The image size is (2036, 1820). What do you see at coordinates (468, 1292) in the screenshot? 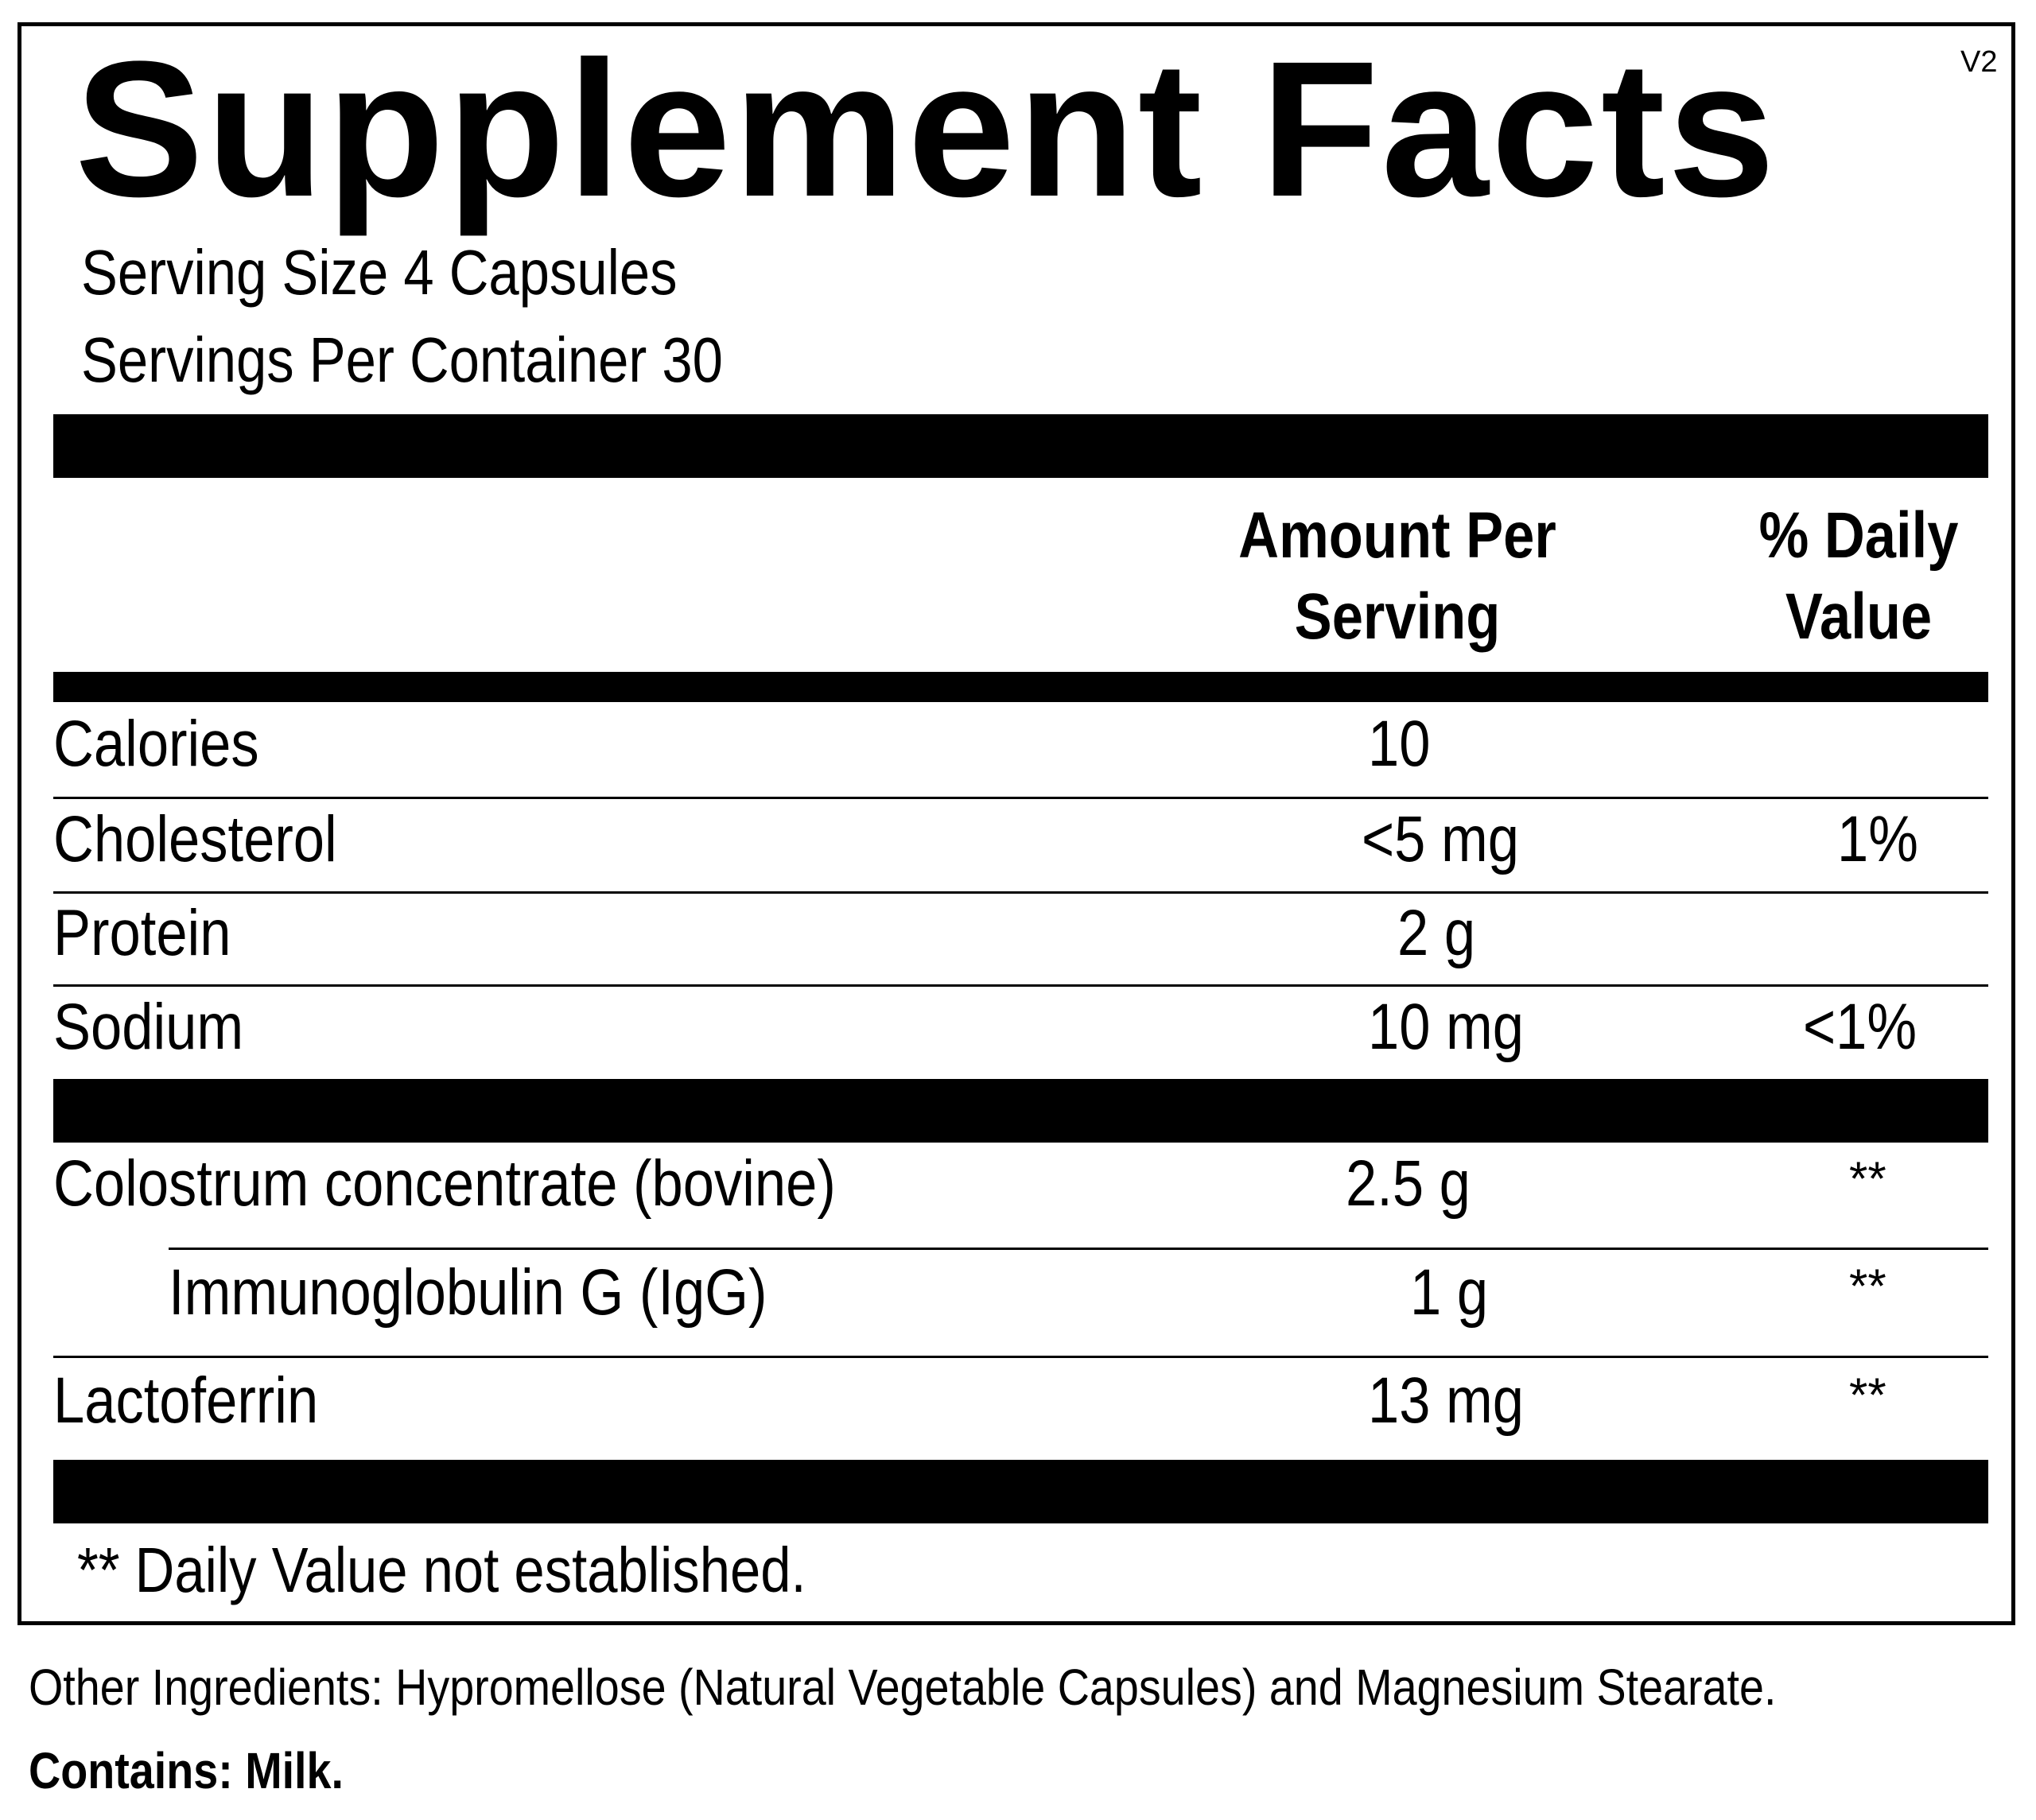
I see `ingredient-name-indented: Immunoglobulin G (IgG)` at bounding box center [468, 1292].